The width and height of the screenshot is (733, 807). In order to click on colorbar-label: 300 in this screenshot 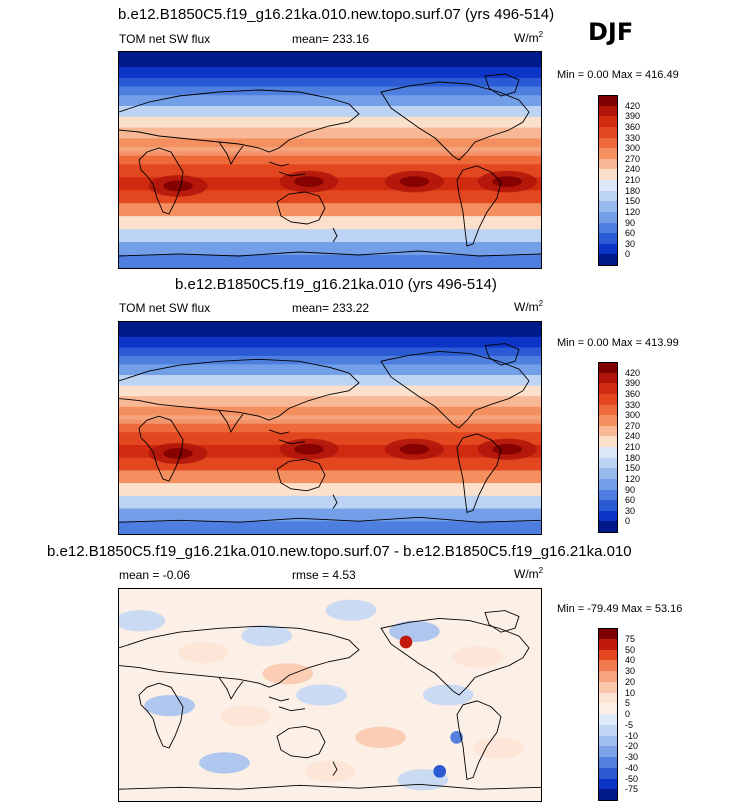, I will do `click(633, 415)`.